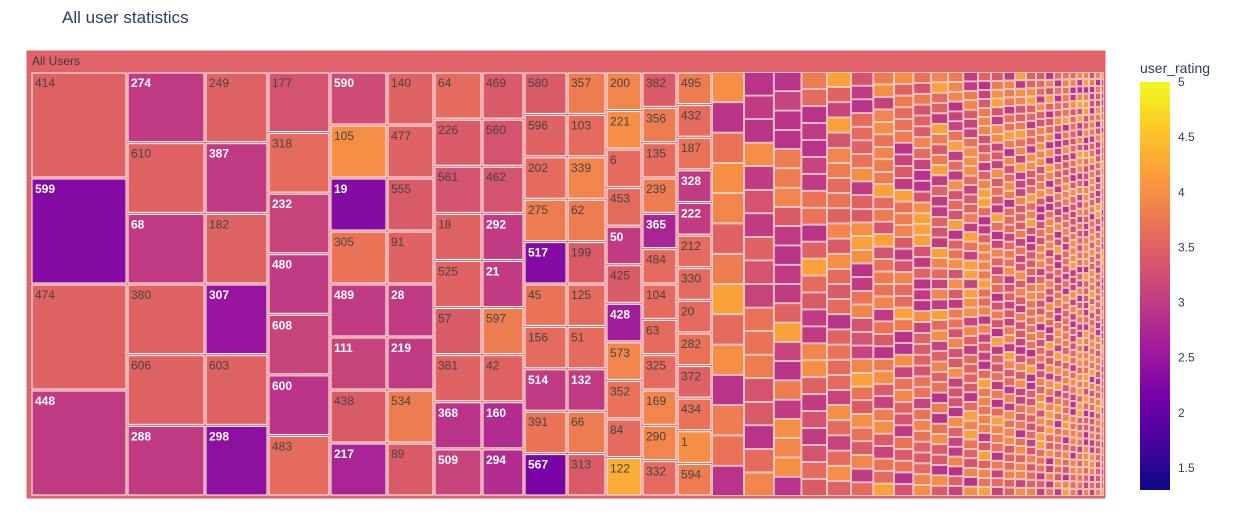 The image size is (1242, 525). I want to click on treemap-tile: 50, so click(624, 245).